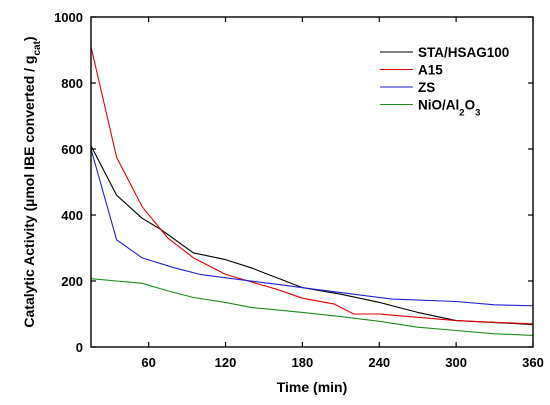 The height and width of the screenshot is (405, 550). What do you see at coordinates (72, 215) in the screenshot?
I see `y-tick-label: 400` at bounding box center [72, 215].